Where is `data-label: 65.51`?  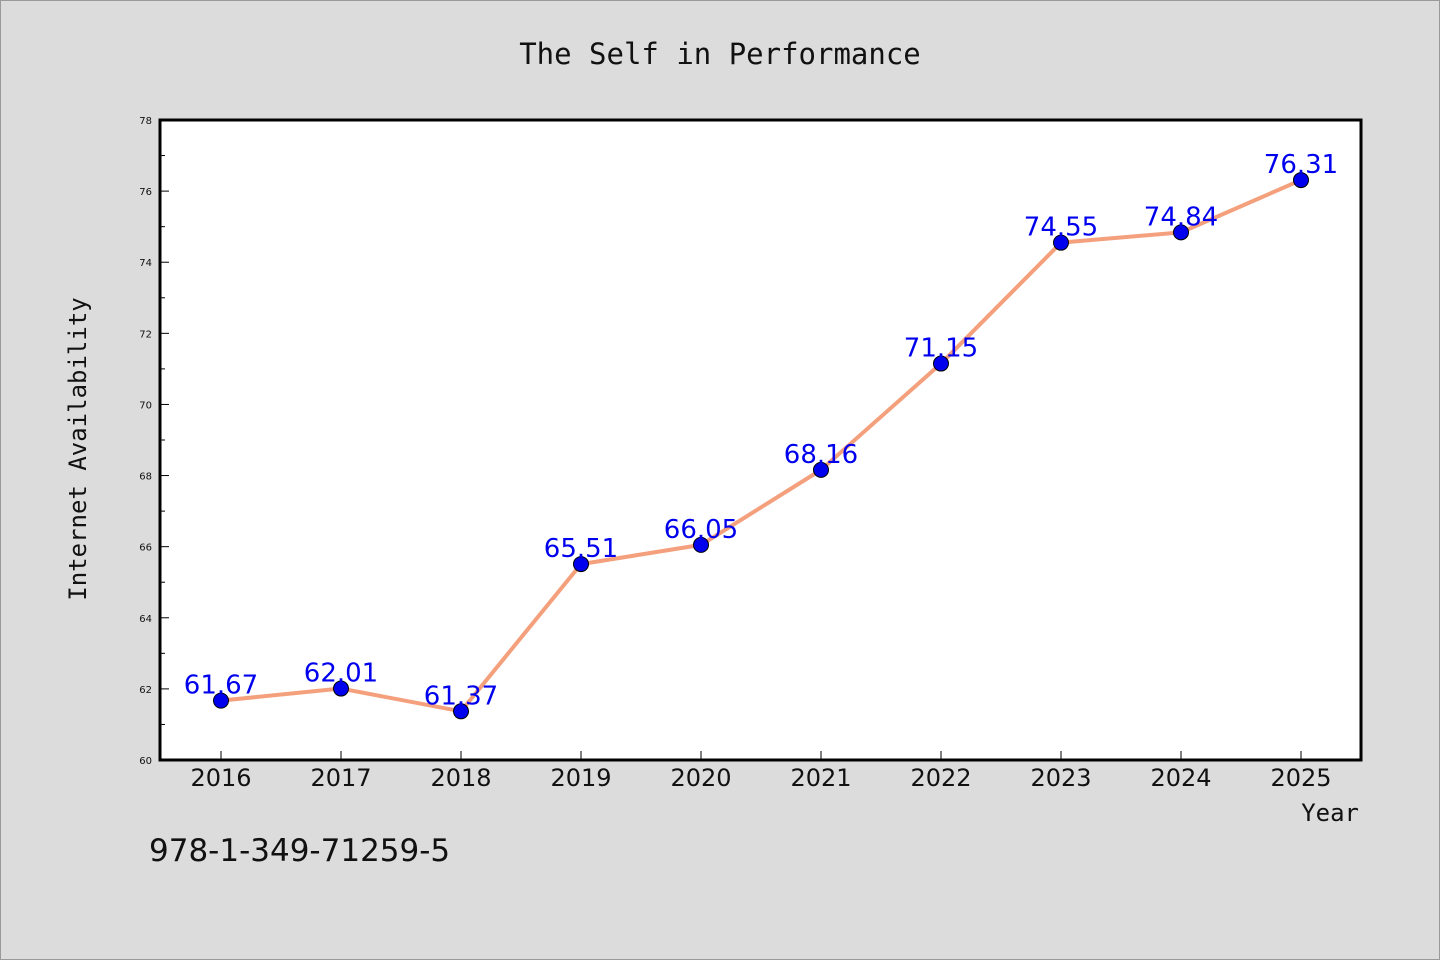 data-label: 65.51 is located at coordinates (581, 549).